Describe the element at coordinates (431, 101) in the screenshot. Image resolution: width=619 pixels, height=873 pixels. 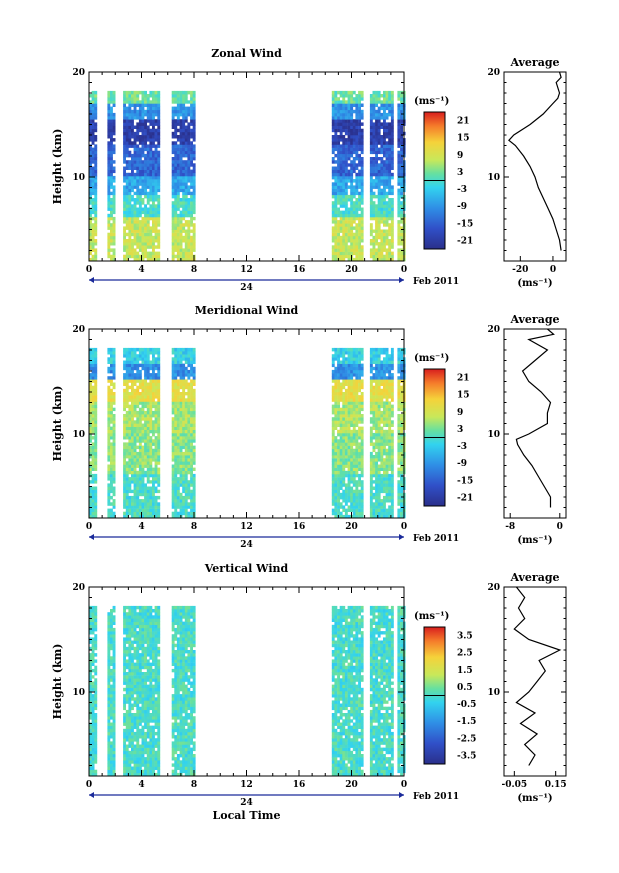
I see `colorbar-unit: (ms⁻¹)` at that location.